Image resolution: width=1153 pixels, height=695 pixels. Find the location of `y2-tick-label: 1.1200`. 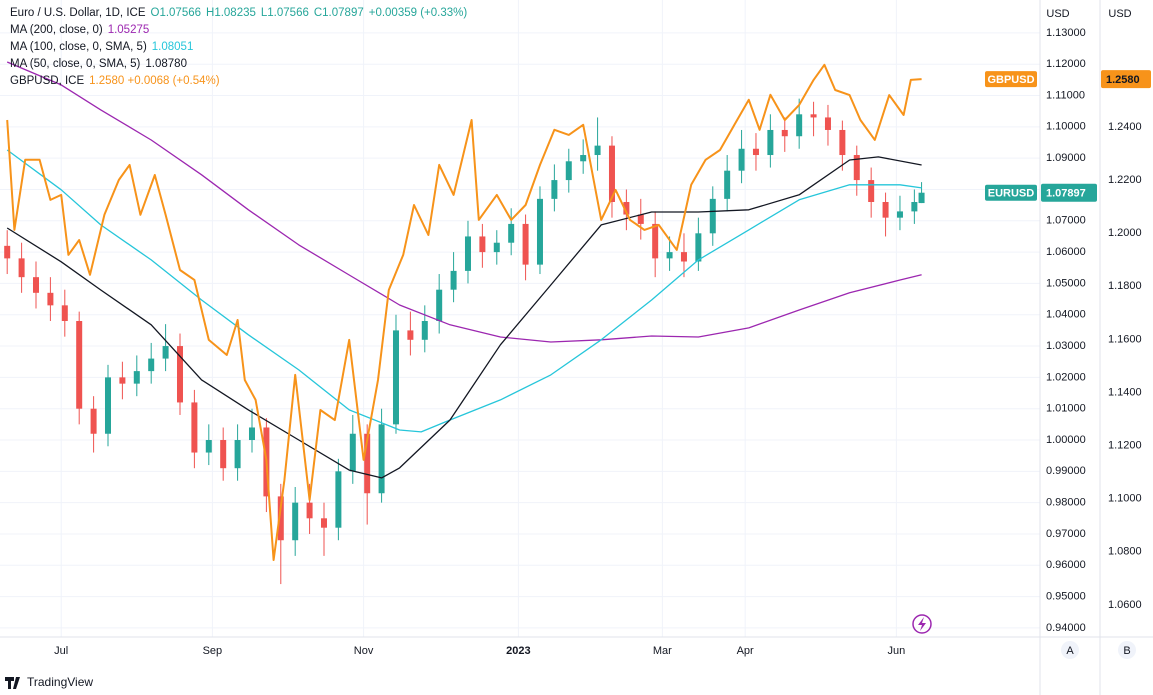

y2-tick-label: 1.1200 is located at coordinates (1125, 445).